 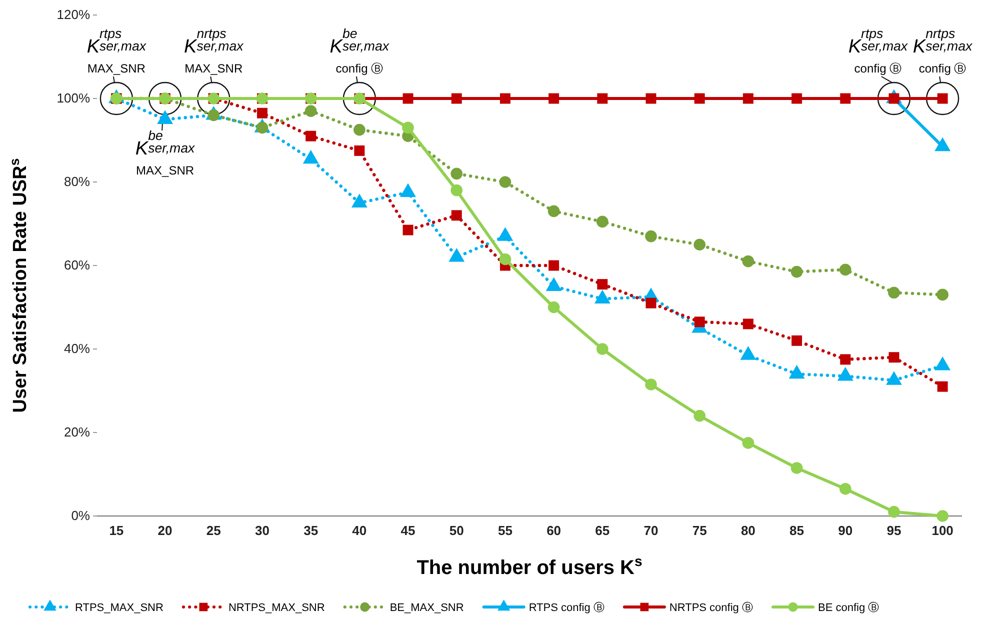 I want to click on y-tick-label: 120%, so click(x=73, y=14).